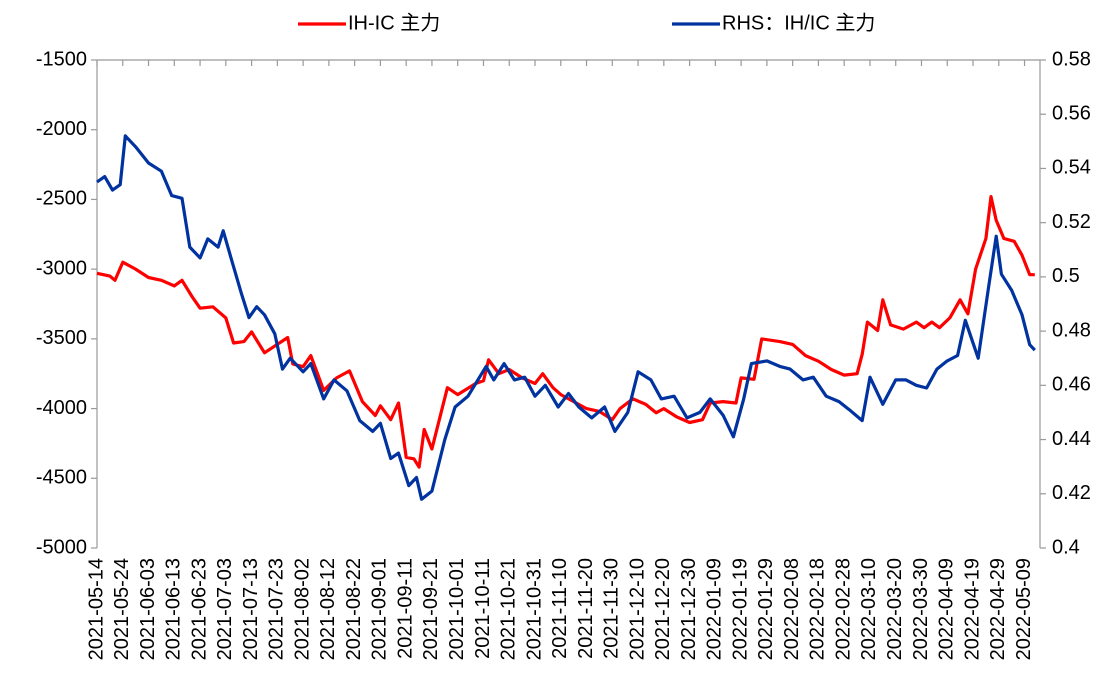 This screenshot has width=1113, height=693. Describe the element at coordinates (612, 608) in the screenshot. I see `x-tick-label: 2021-11-30` at that location.